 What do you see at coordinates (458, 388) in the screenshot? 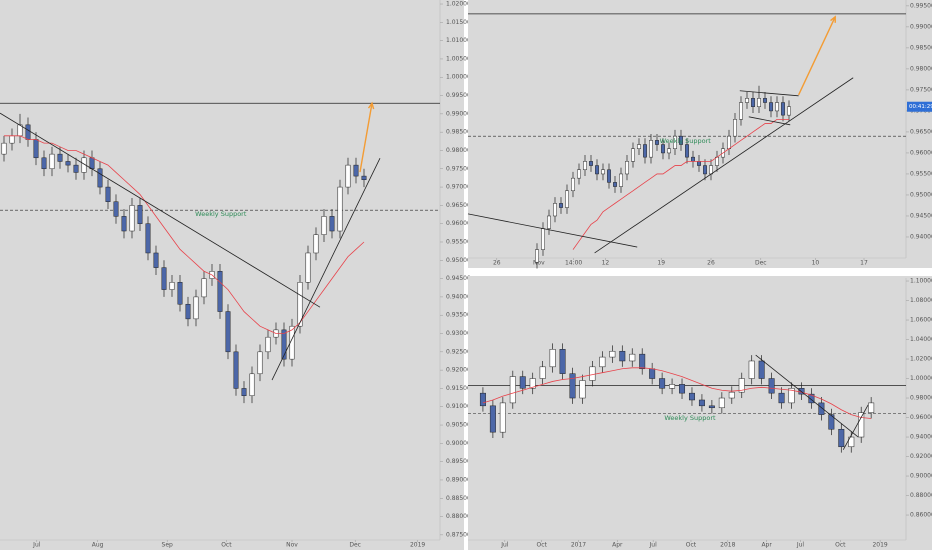
I see `y-tick-label: 0.91500` at bounding box center [458, 388].